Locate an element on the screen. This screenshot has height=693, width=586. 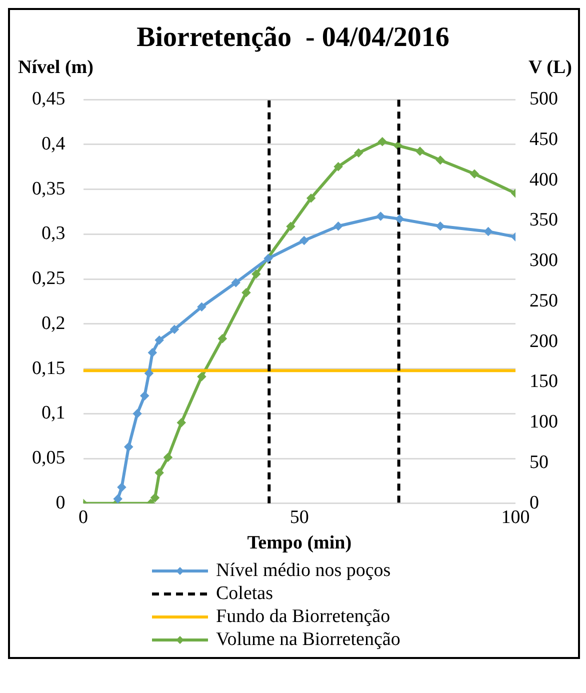
x-tick-label: 100 is located at coordinates (515, 517).